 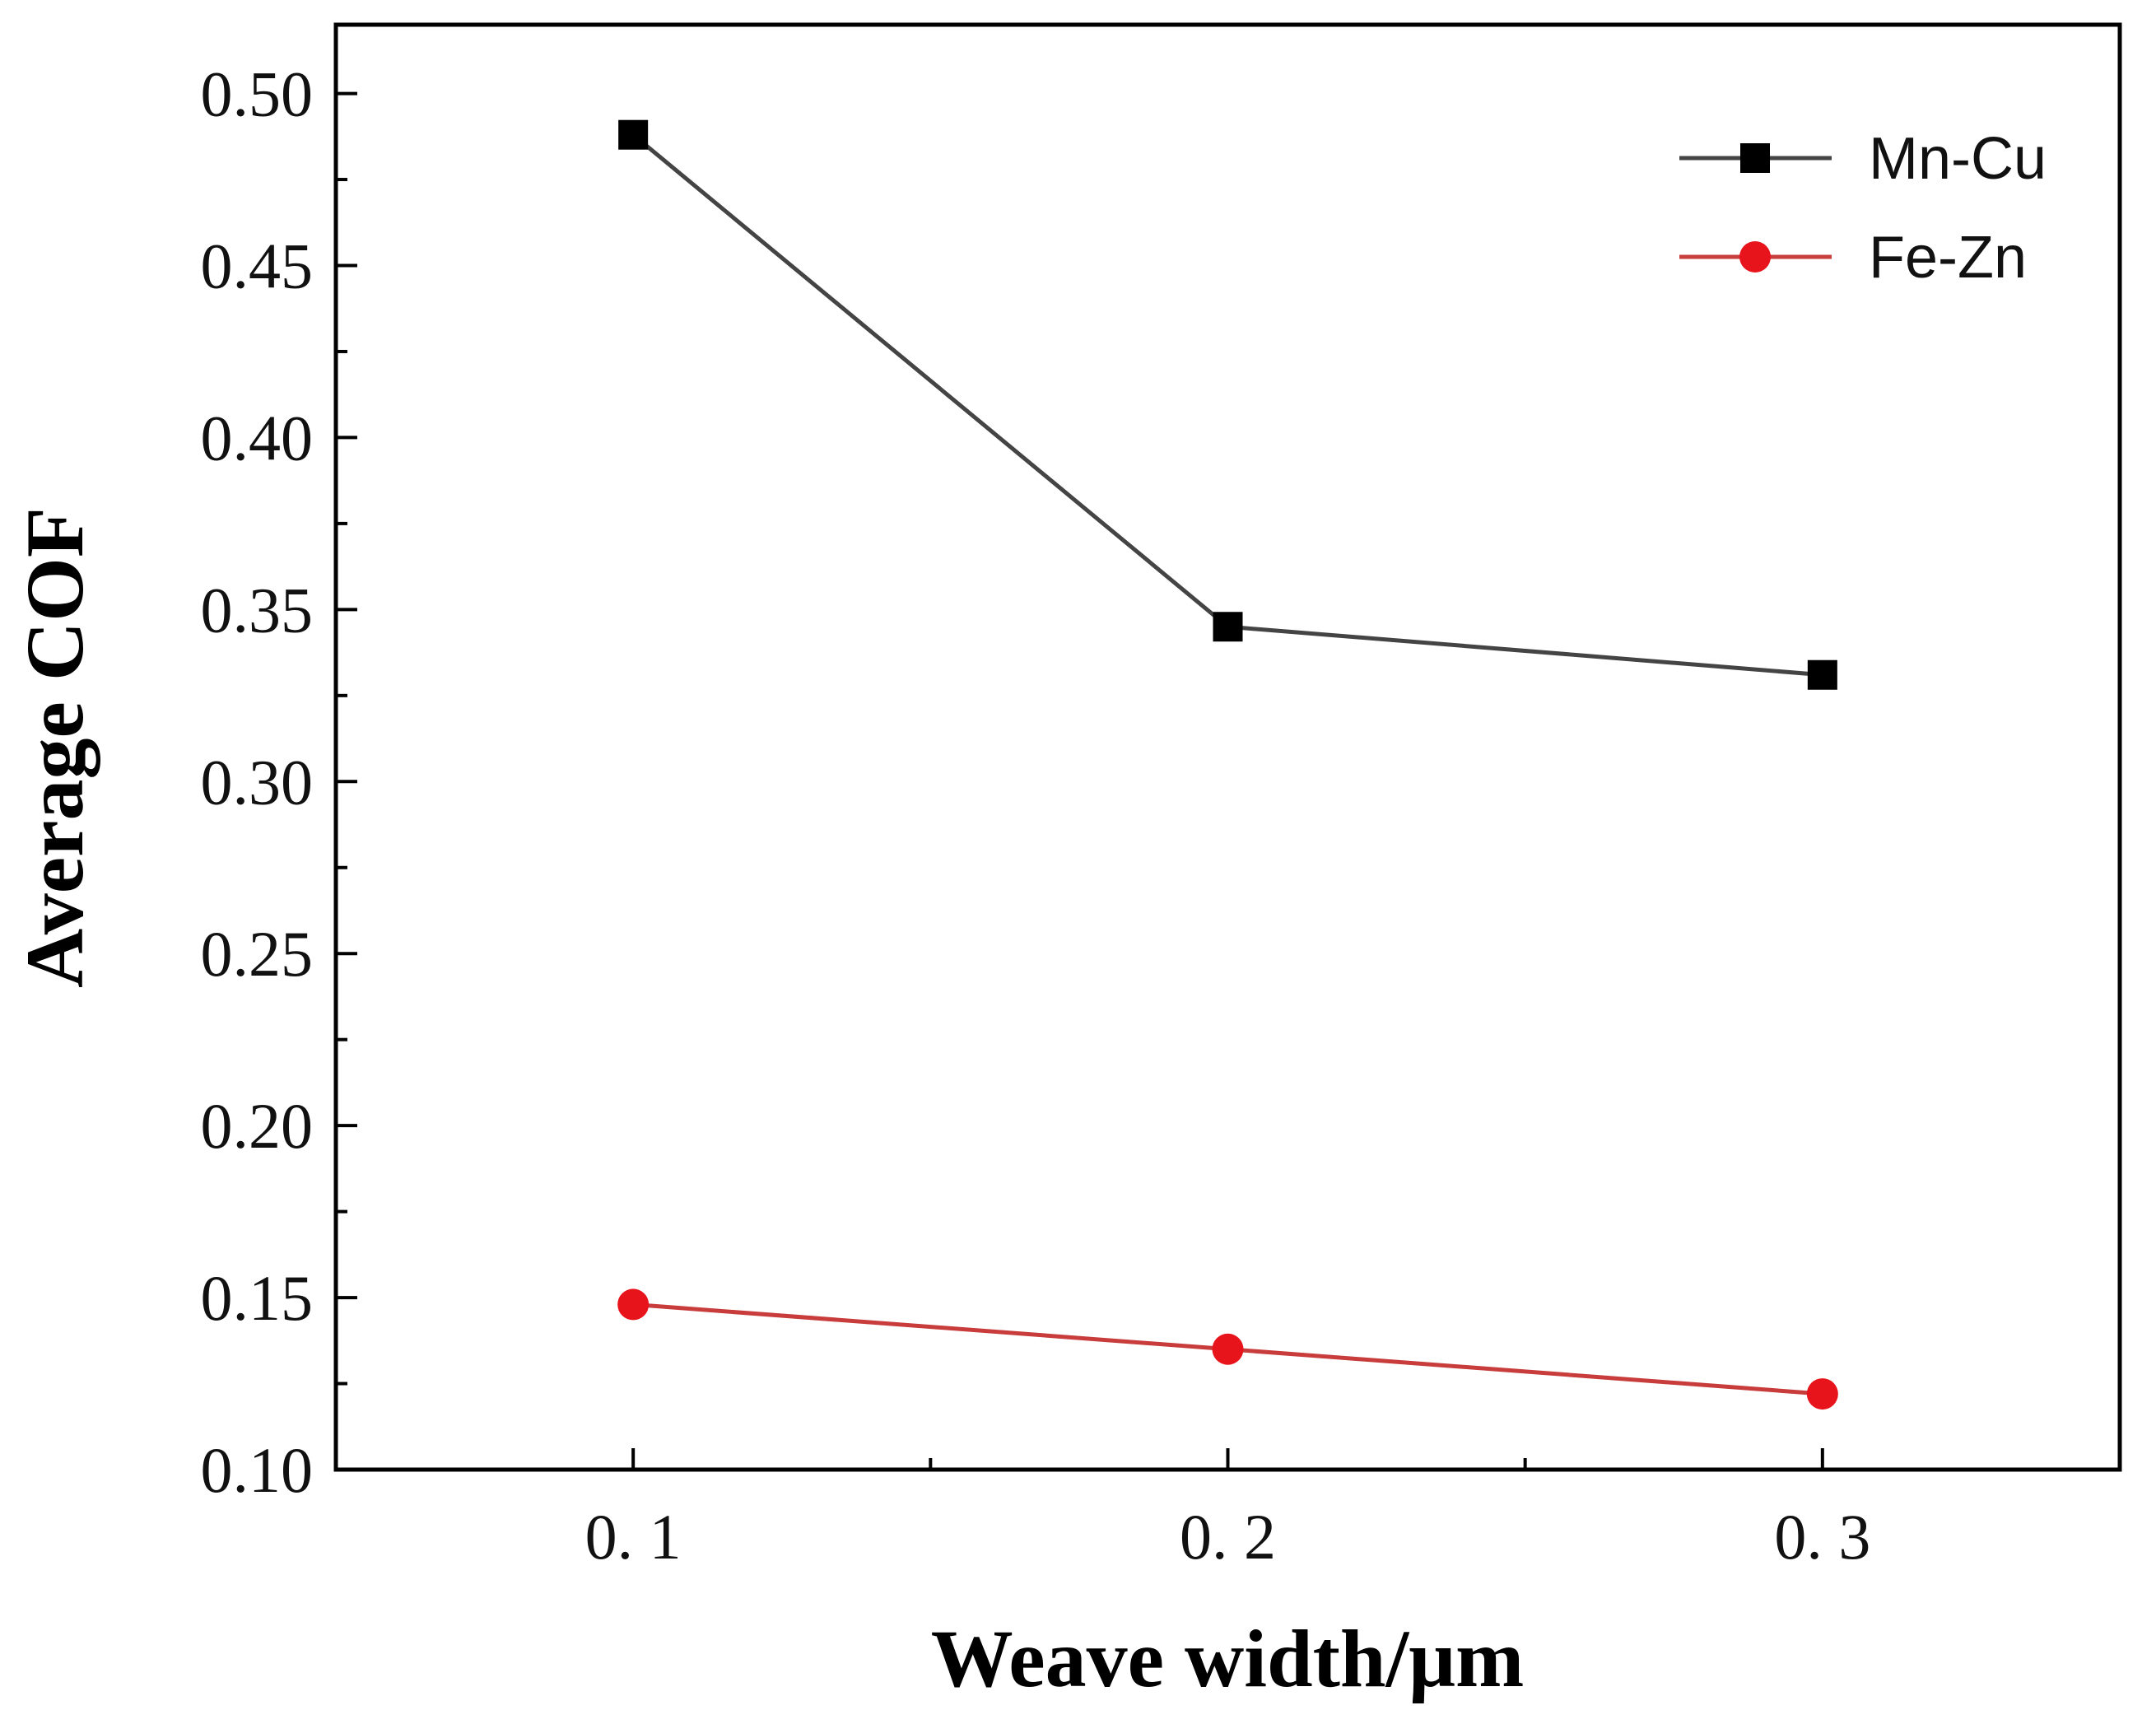 I want to click on legend: Mn-Cu Fe-Zn, so click(x=1863, y=208).